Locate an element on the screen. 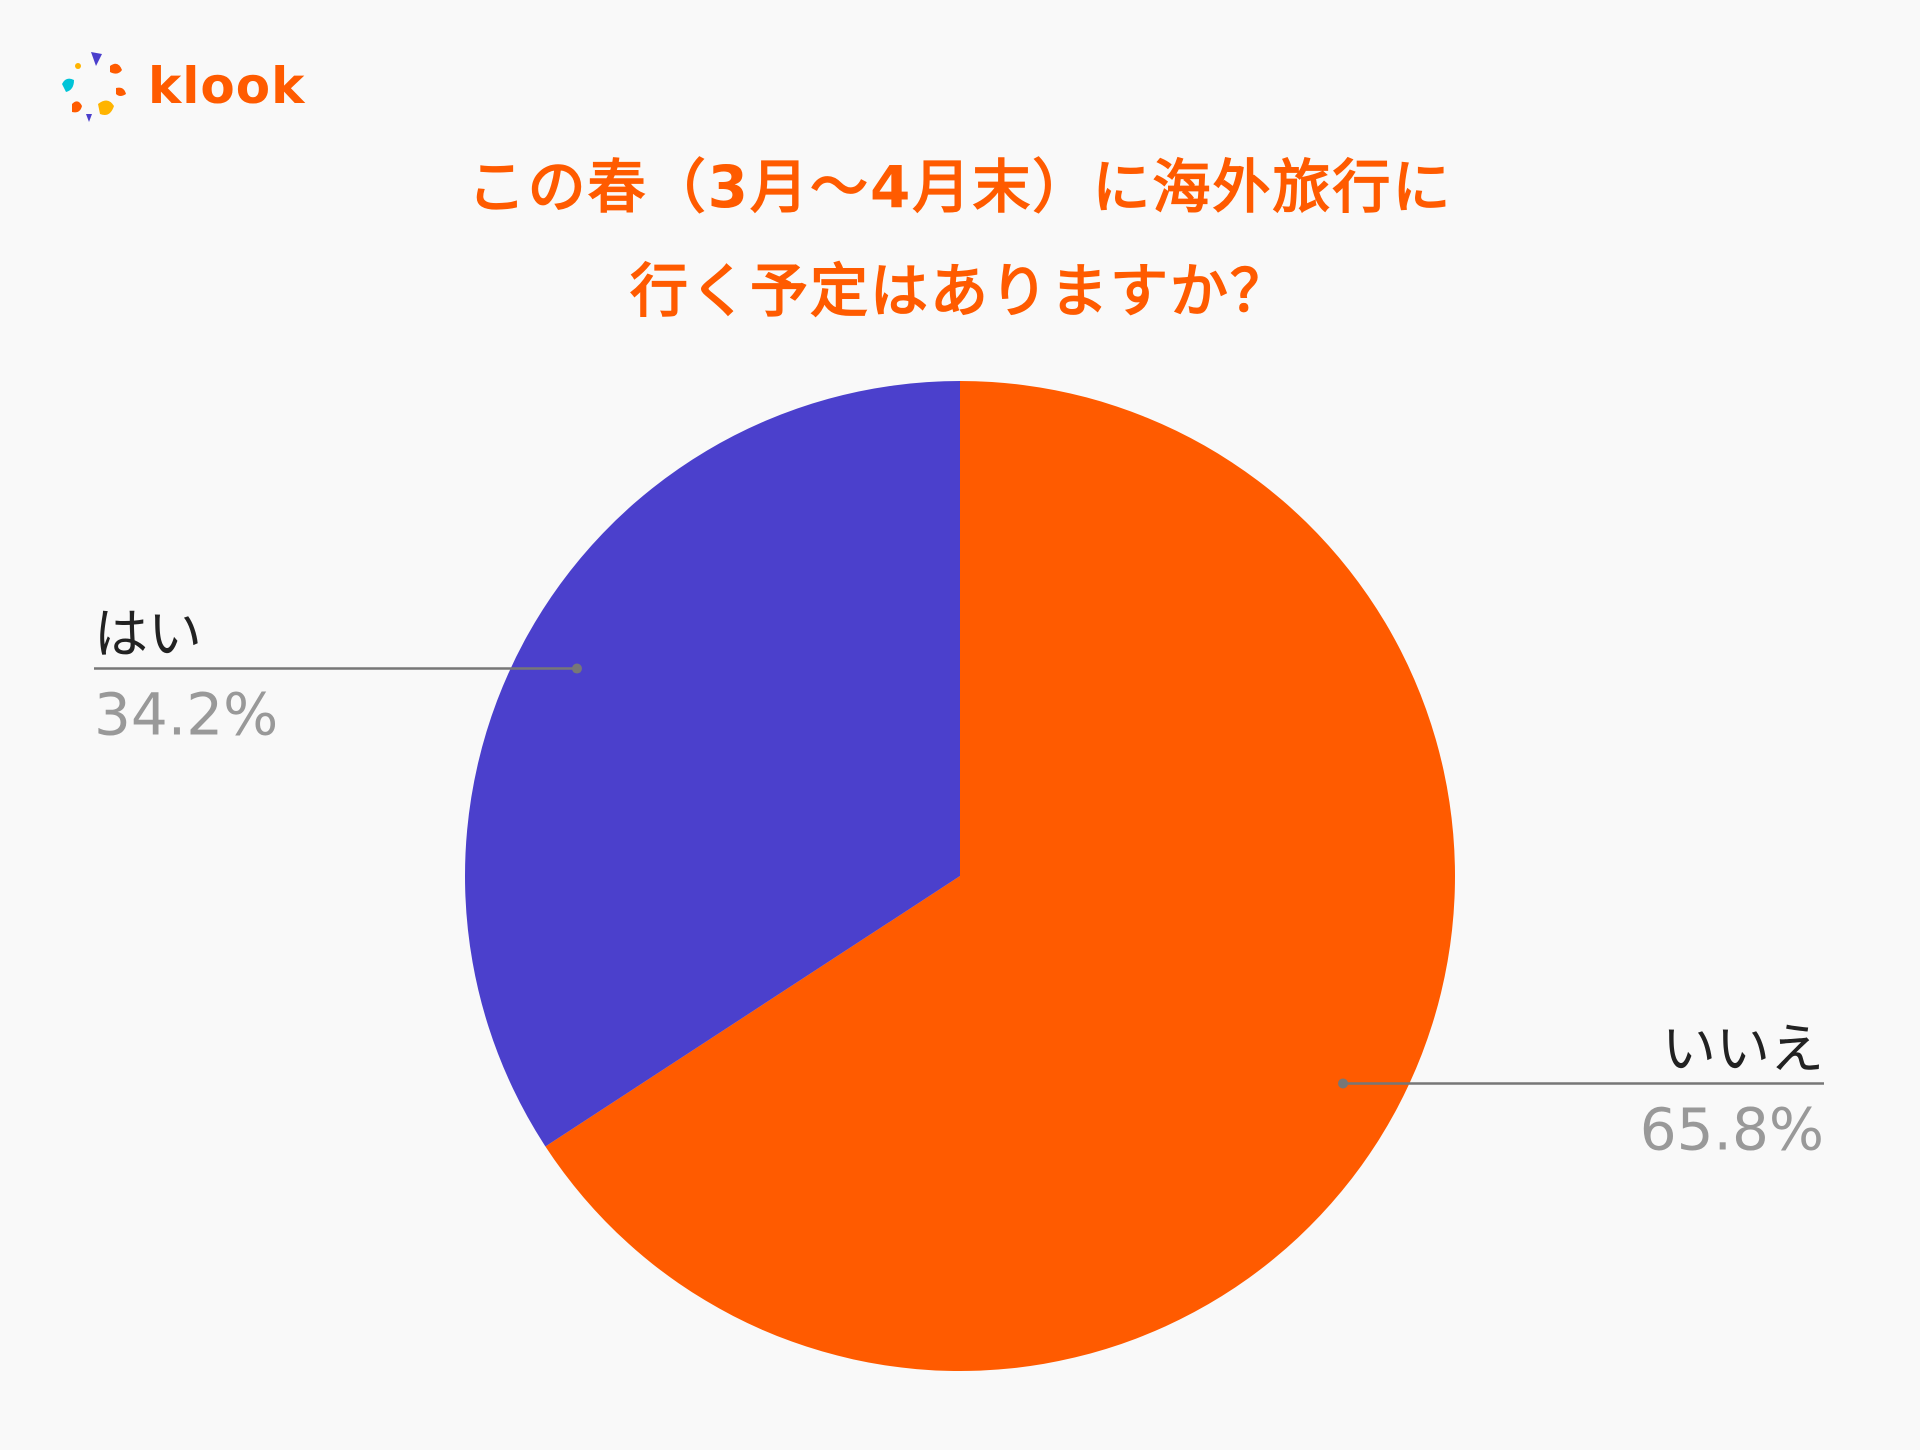 The height and width of the screenshot is (1450, 1920). slice-value: 65.8% is located at coordinates (1732, 1129).